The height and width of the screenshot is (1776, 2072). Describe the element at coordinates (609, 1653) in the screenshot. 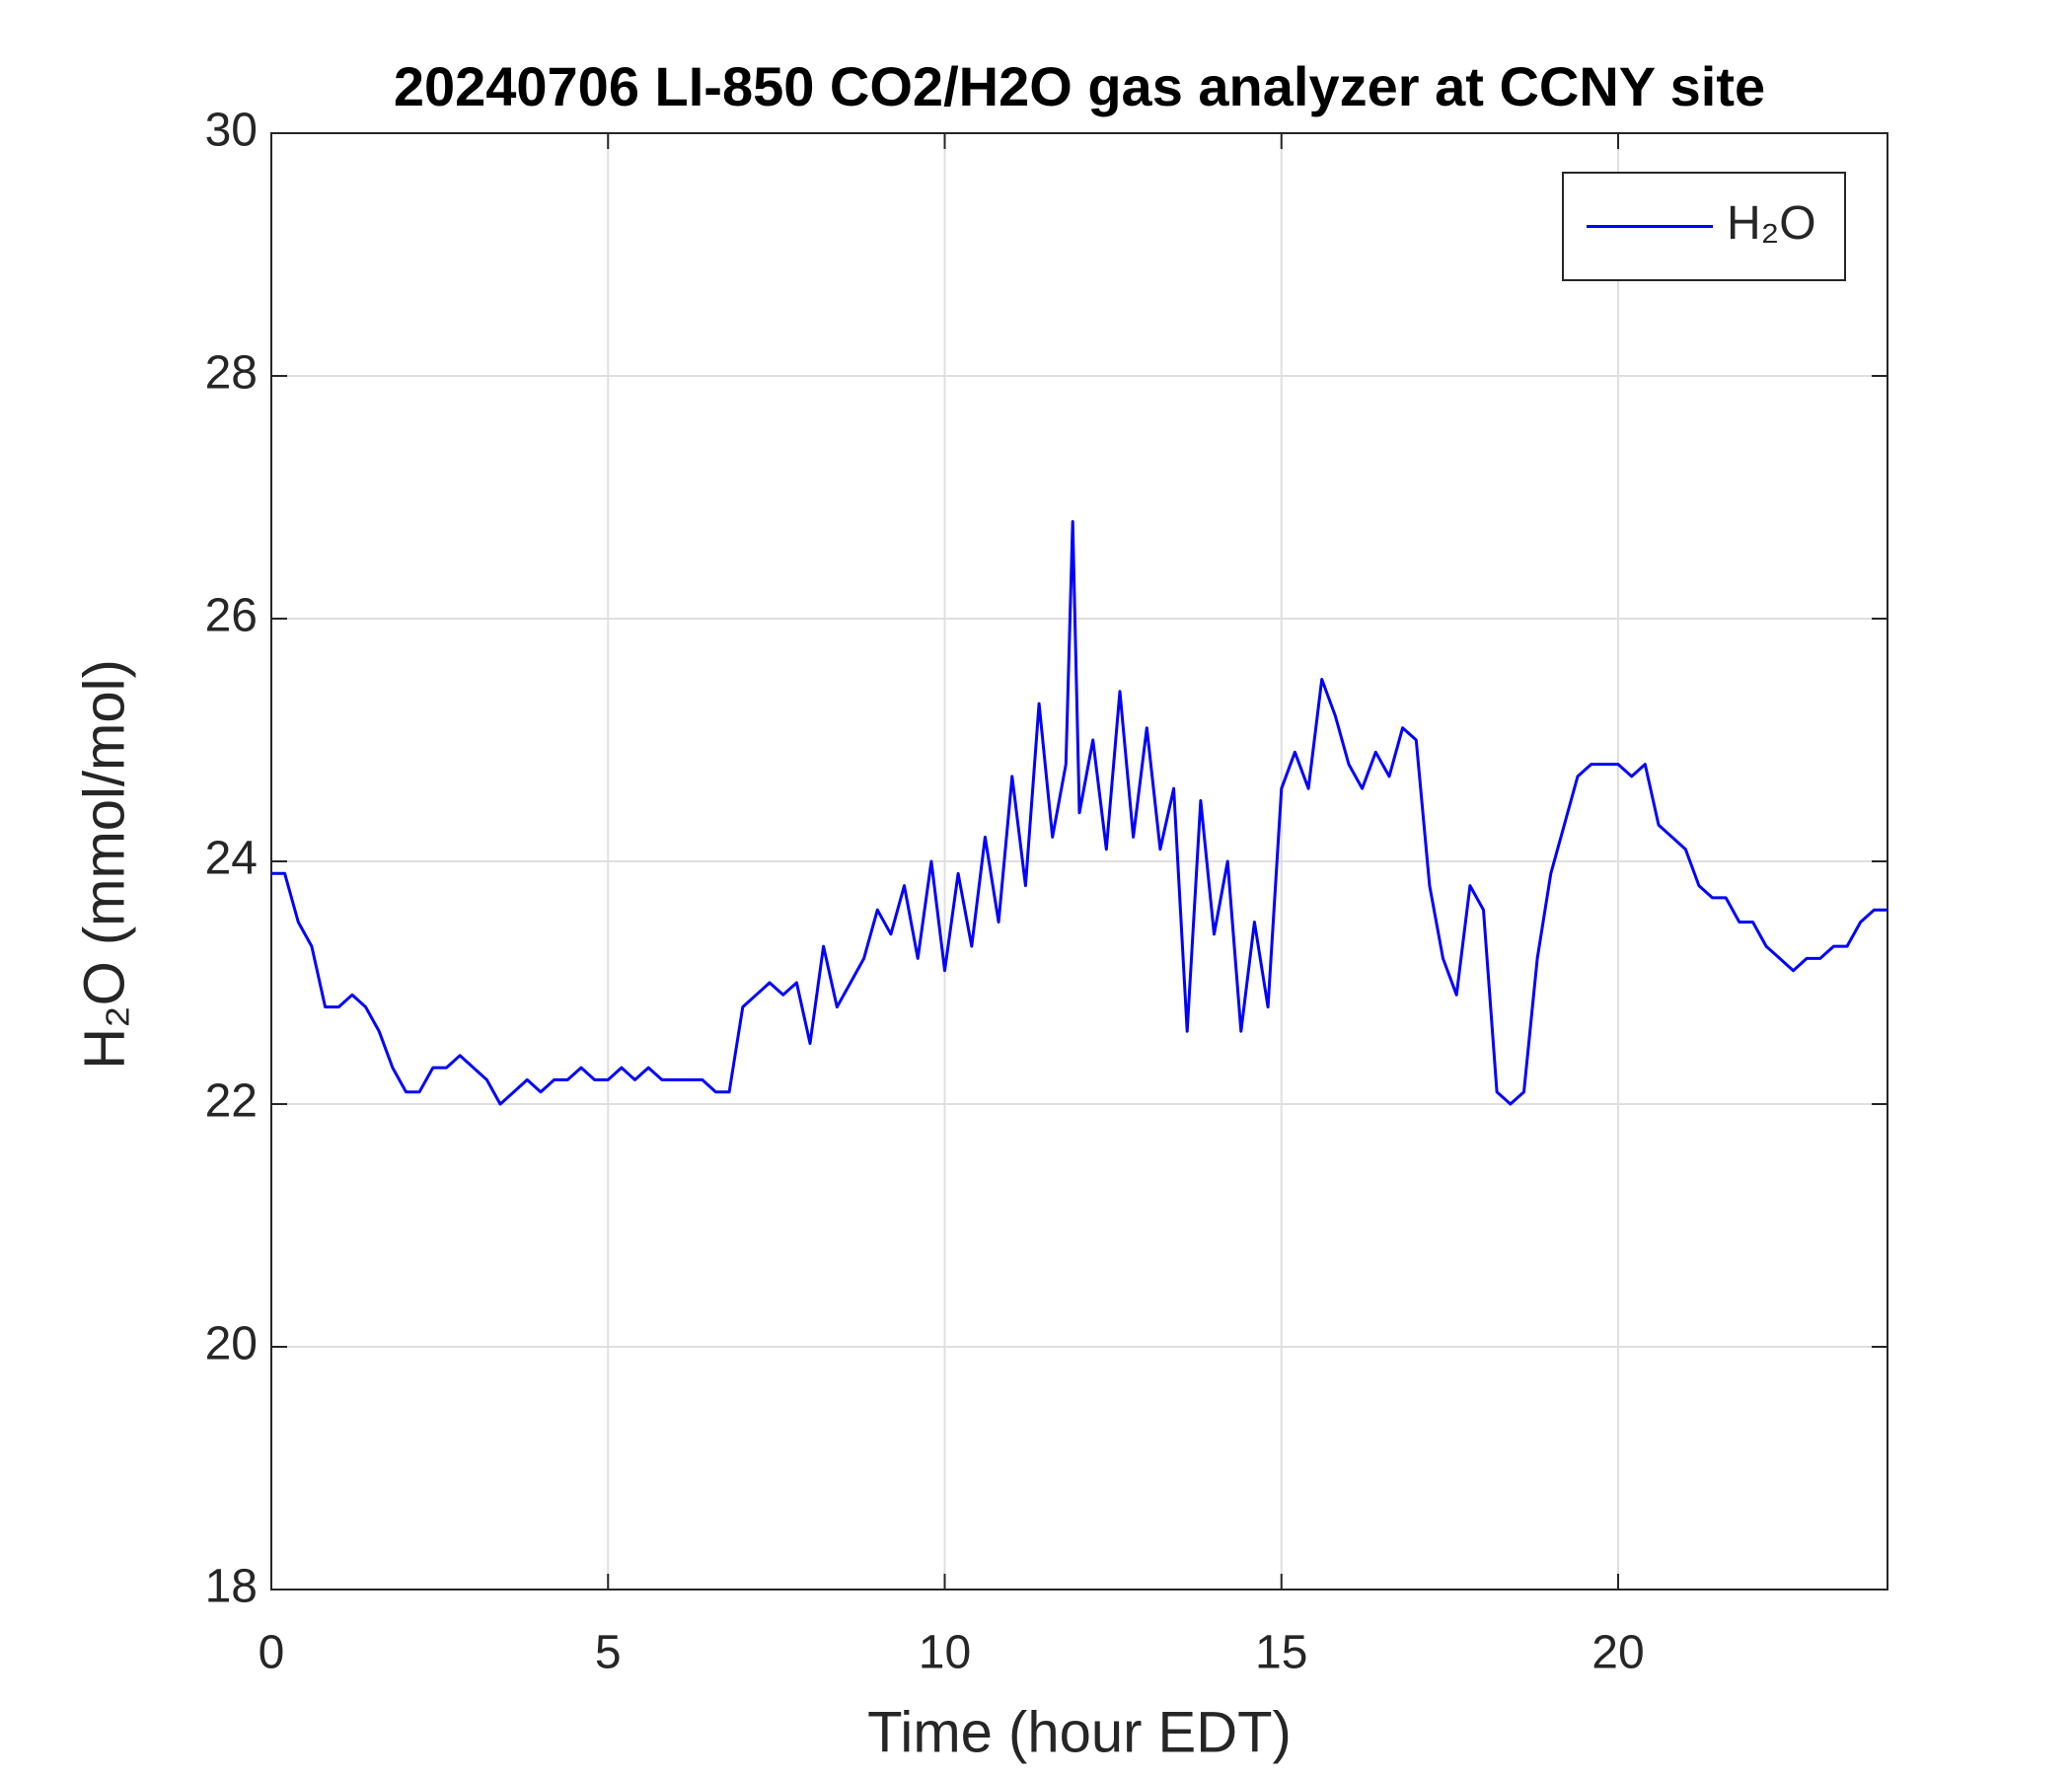

I see `x-tick-label: 5` at that location.